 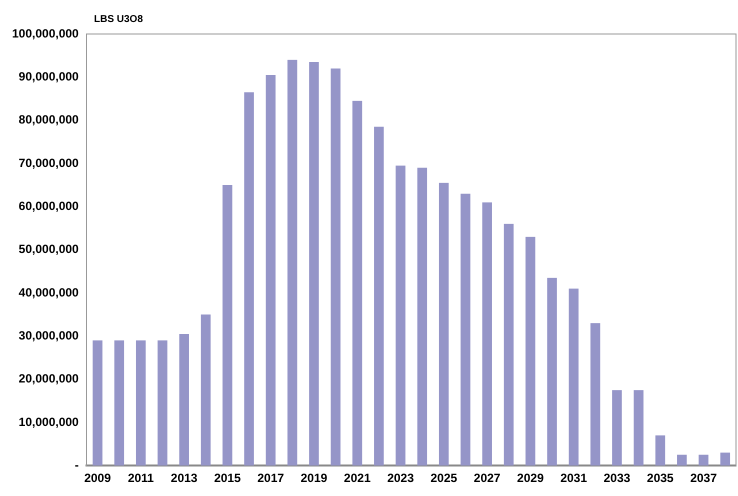 I want to click on y-tick-label: 90,000,000, so click(x=49, y=76).